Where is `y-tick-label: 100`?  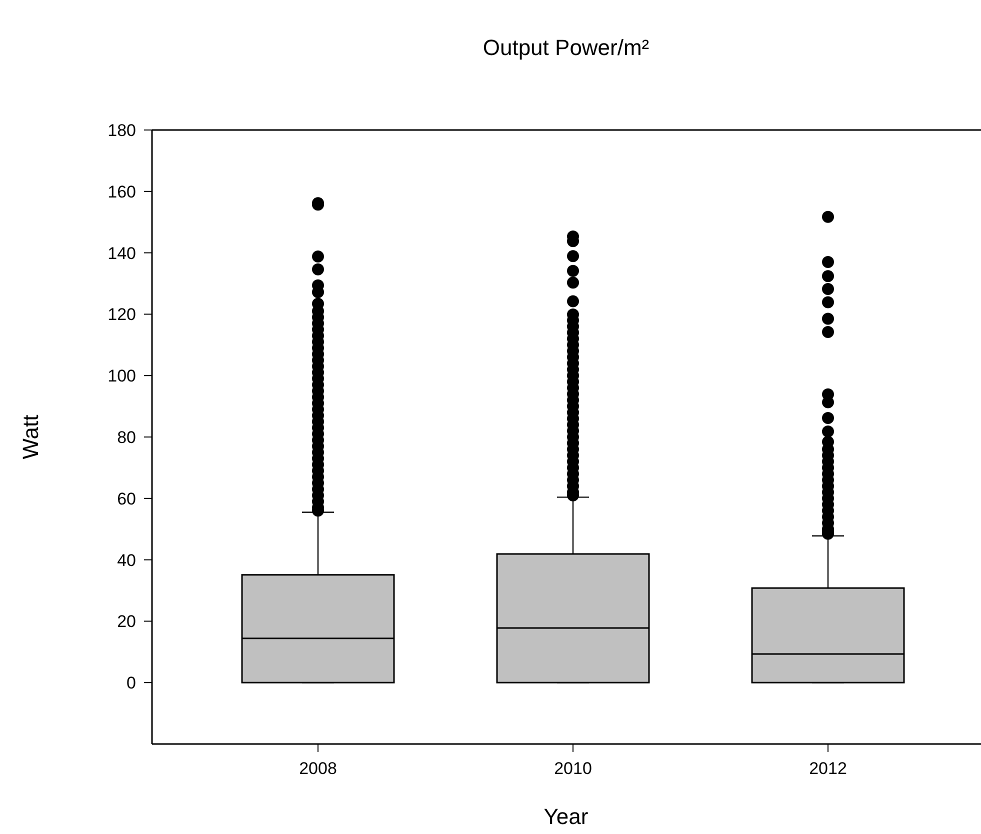
y-tick-label: 100 is located at coordinates (122, 376).